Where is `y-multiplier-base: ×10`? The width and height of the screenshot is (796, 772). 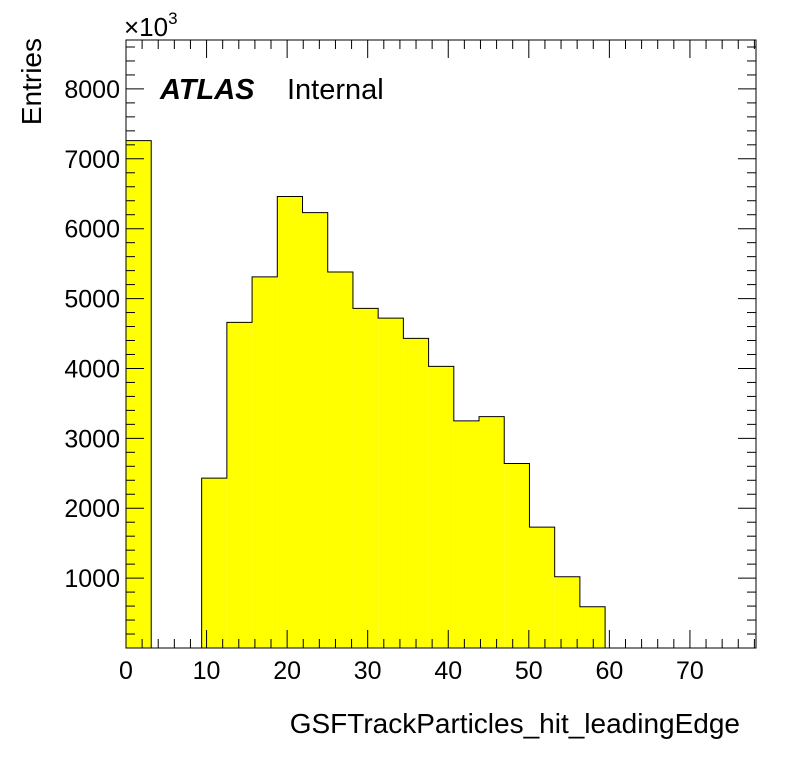
y-multiplier-base: ×10 is located at coordinates (146, 27).